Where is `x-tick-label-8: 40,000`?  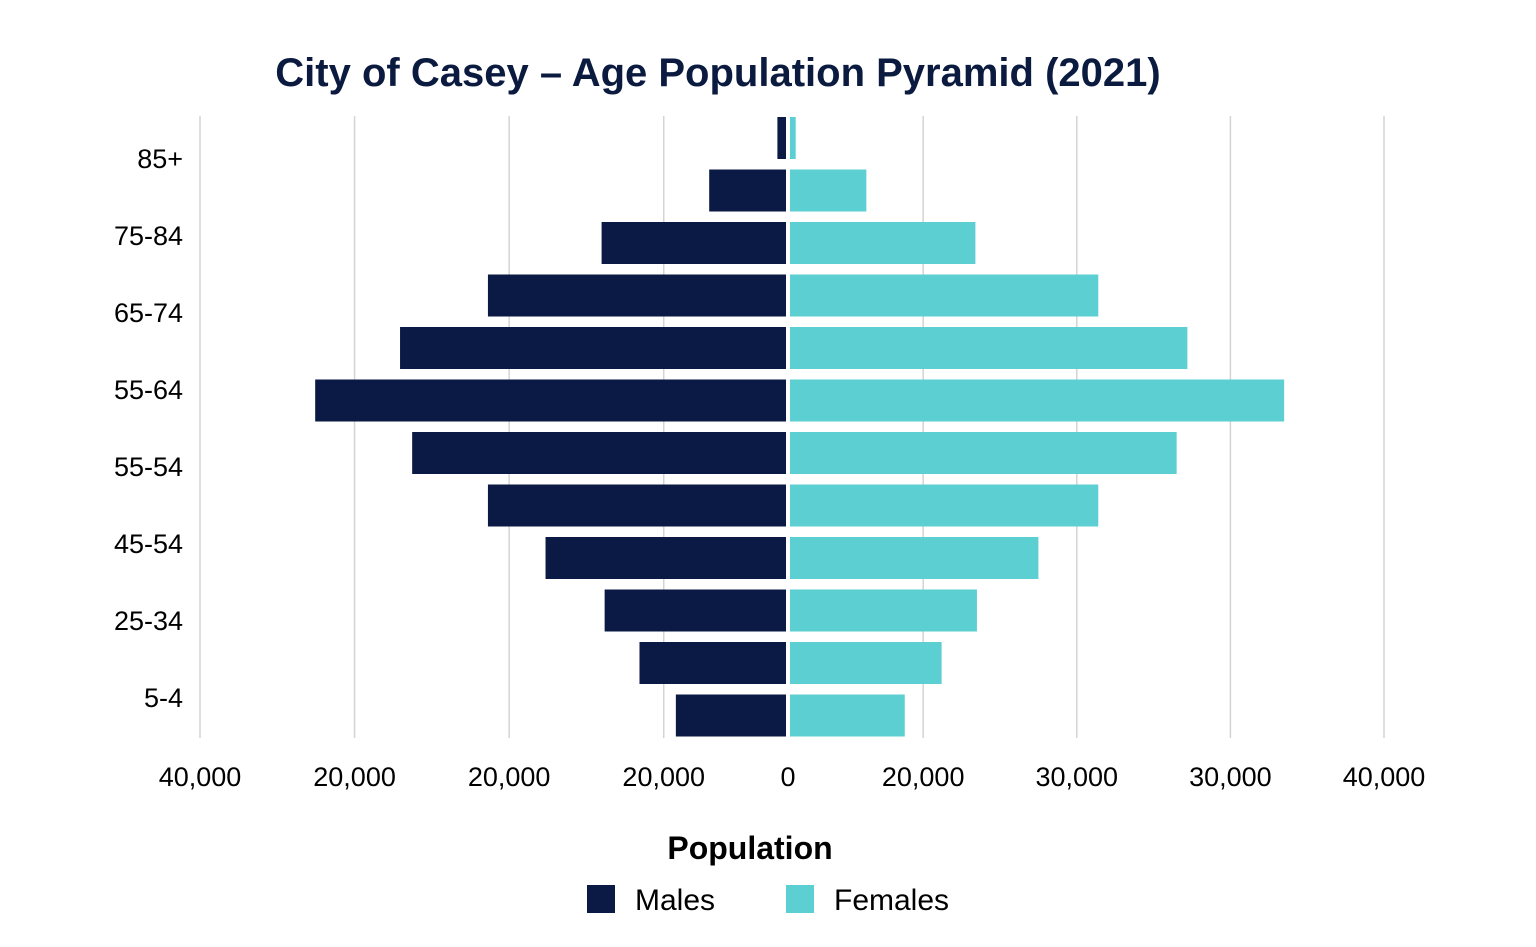
x-tick-label-8: 40,000 is located at coordinates (1384, 777).